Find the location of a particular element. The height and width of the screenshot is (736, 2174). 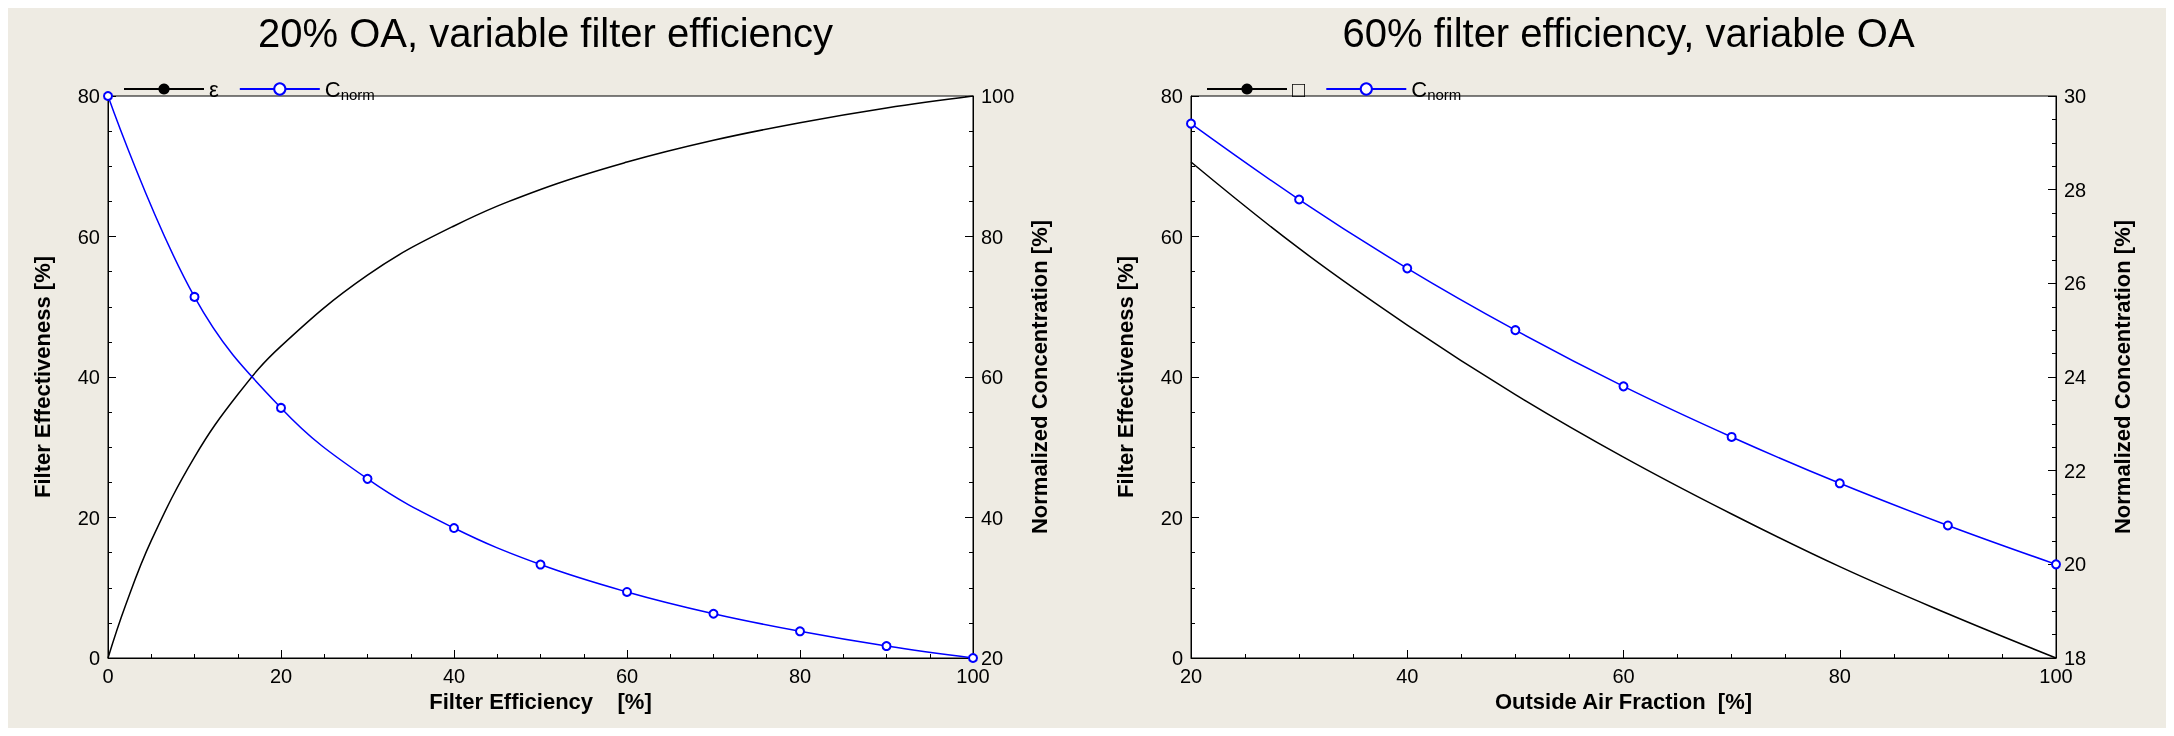

x-tick-label: 0 is located at coordinates (108, 676).